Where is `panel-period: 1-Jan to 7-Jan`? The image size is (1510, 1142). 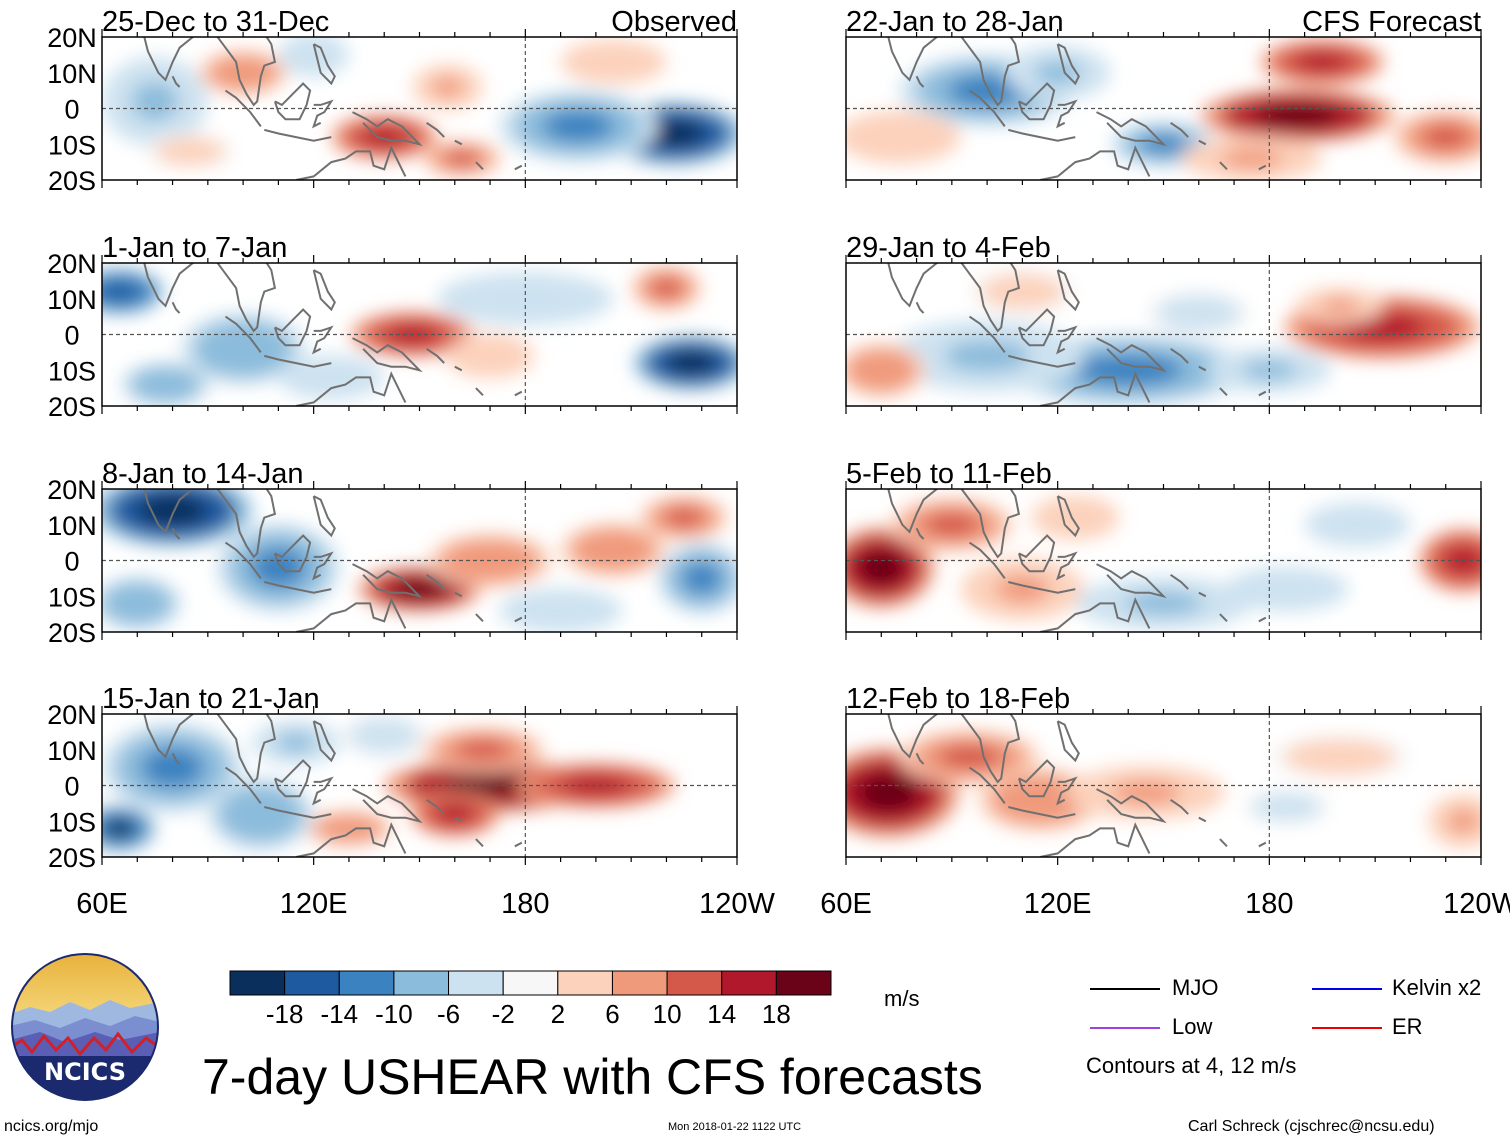
panel-period: 1-Jan to 7-Jan is located at coordinates (194, 248).